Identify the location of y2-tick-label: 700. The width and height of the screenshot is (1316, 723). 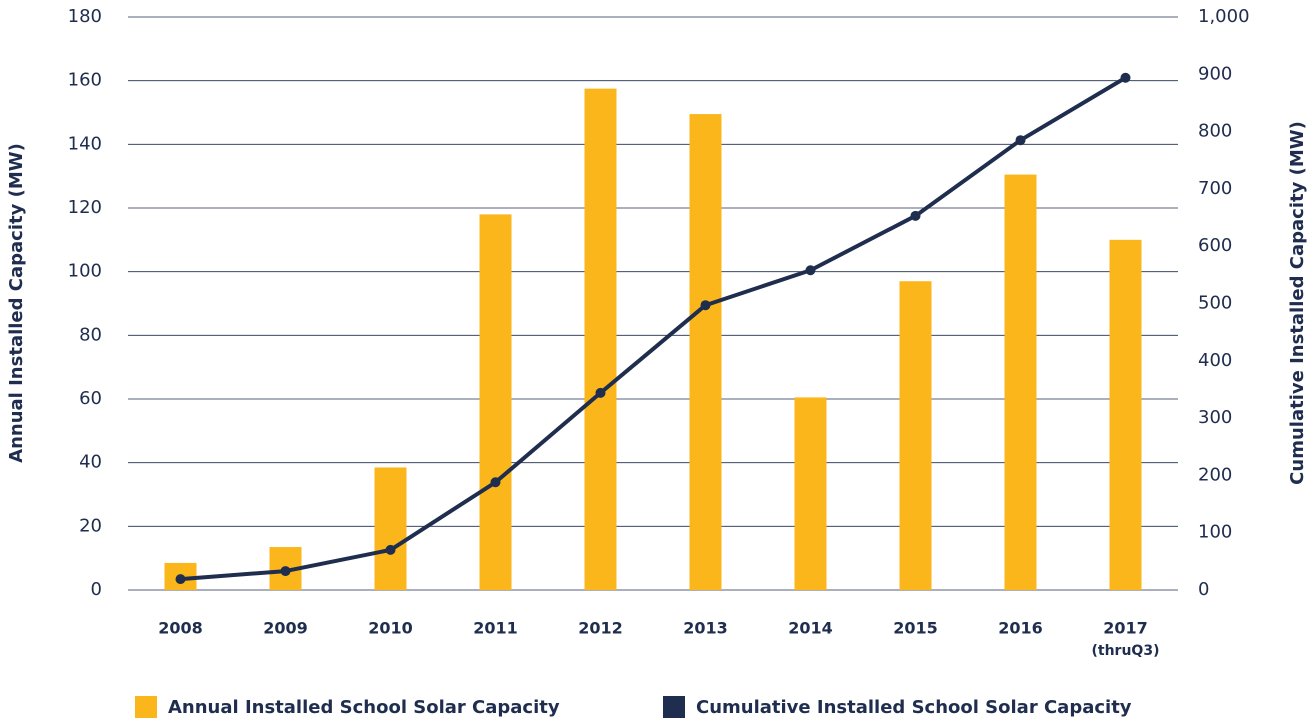
(1215, 188).